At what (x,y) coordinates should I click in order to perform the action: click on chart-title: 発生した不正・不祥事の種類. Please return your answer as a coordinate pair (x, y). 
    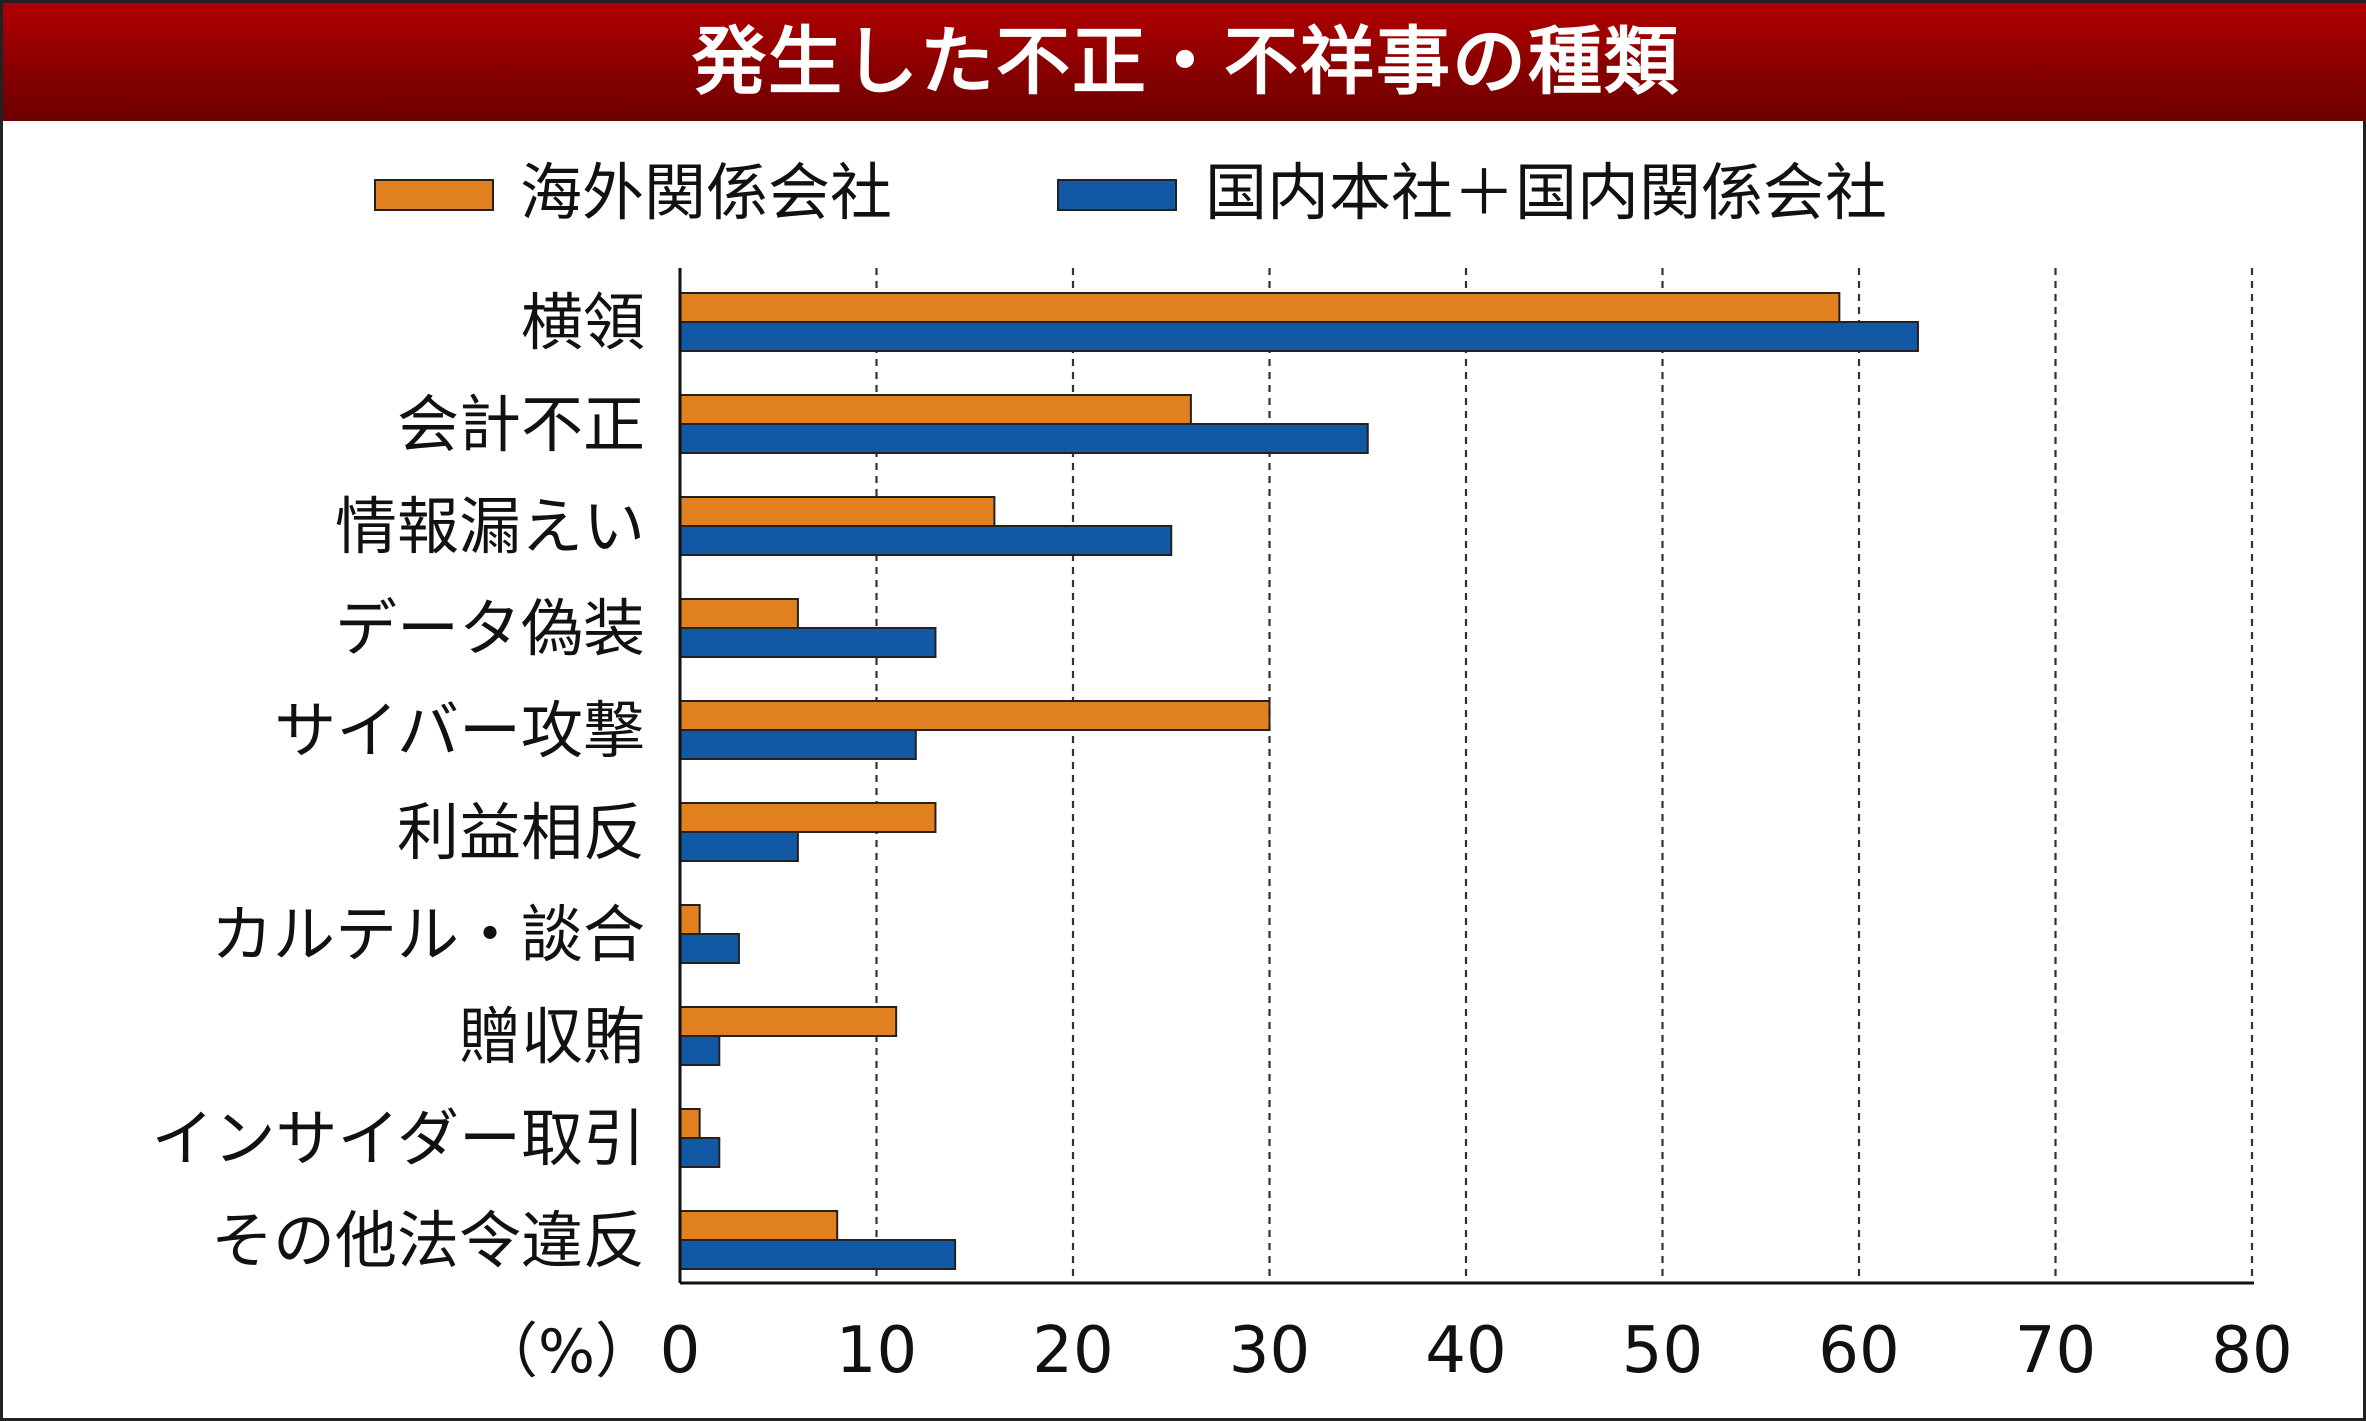
    Looking at the image, I should click on (1186, 62).